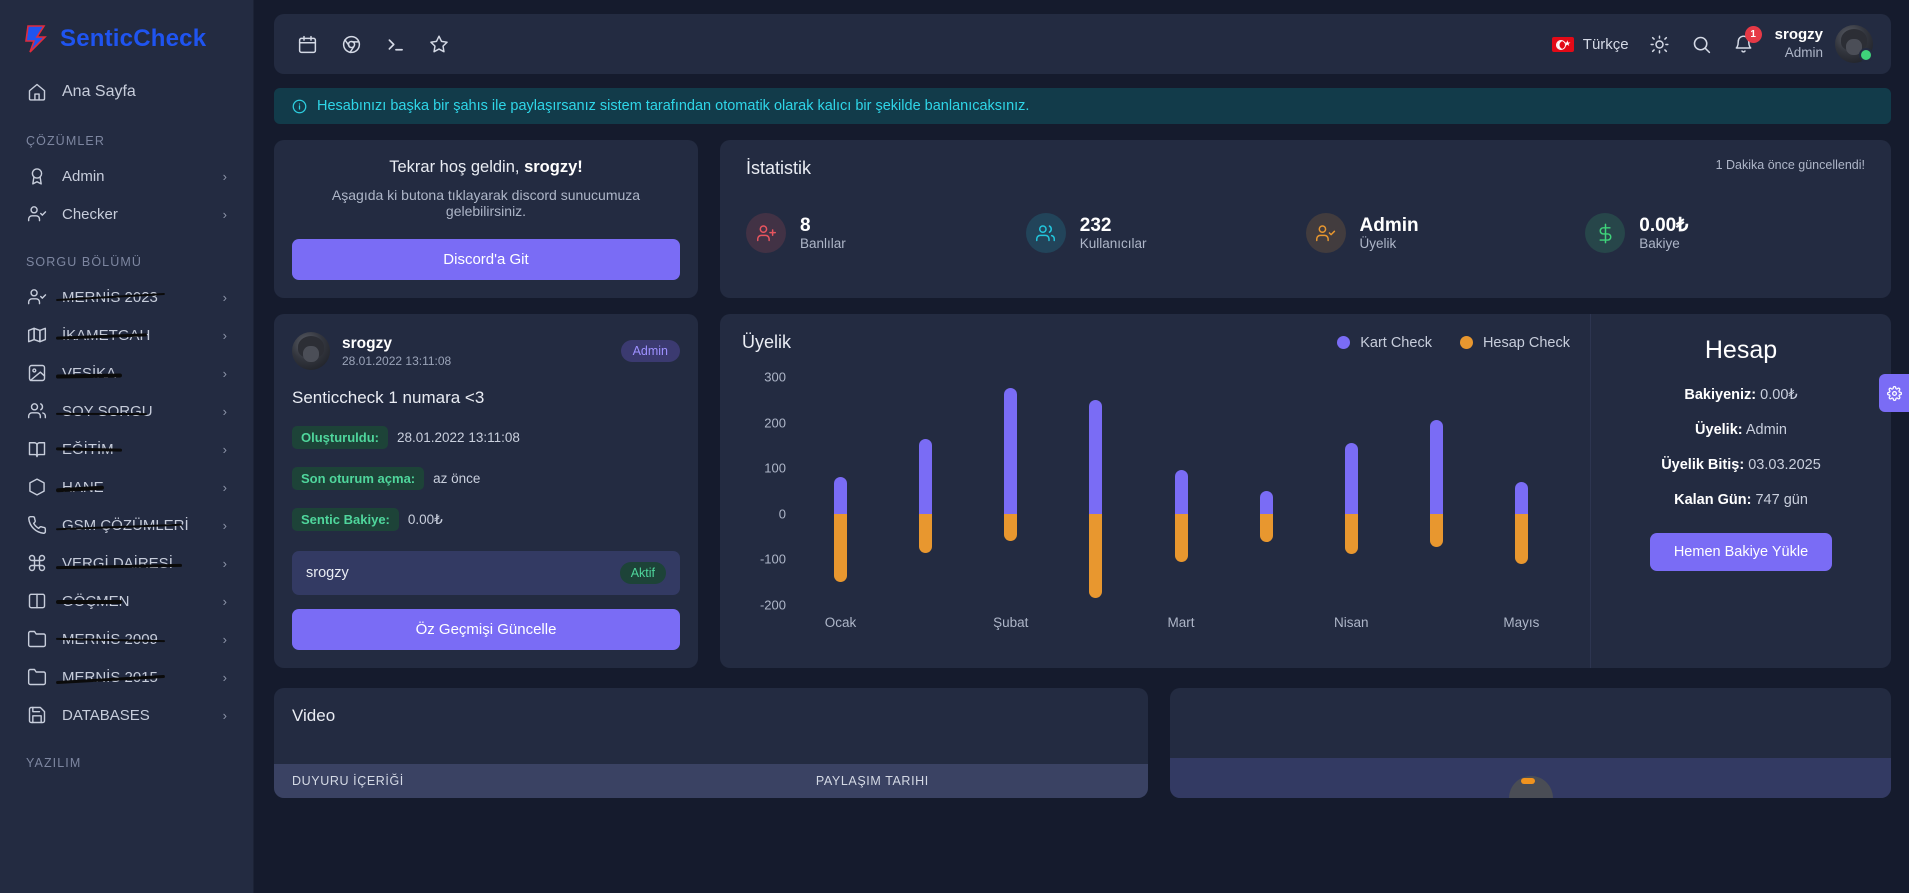 This screenshot has height=893, width=1909. What do you see at coordinates (1741, 500) in the screenshot?
I see `account-line: Kalan Gün: 747 gün` at bounding box center [1741, 500].